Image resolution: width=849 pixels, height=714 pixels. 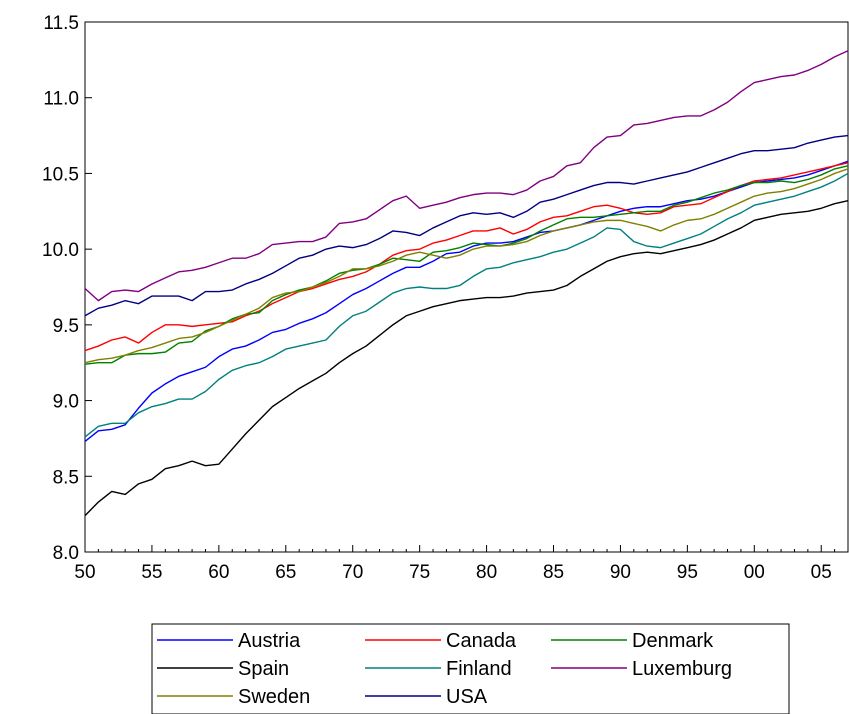 What do you see at coordinates (218, 572) in the screenshot?
I see `x-tick-label: 60` at bounding box center [218, 572].